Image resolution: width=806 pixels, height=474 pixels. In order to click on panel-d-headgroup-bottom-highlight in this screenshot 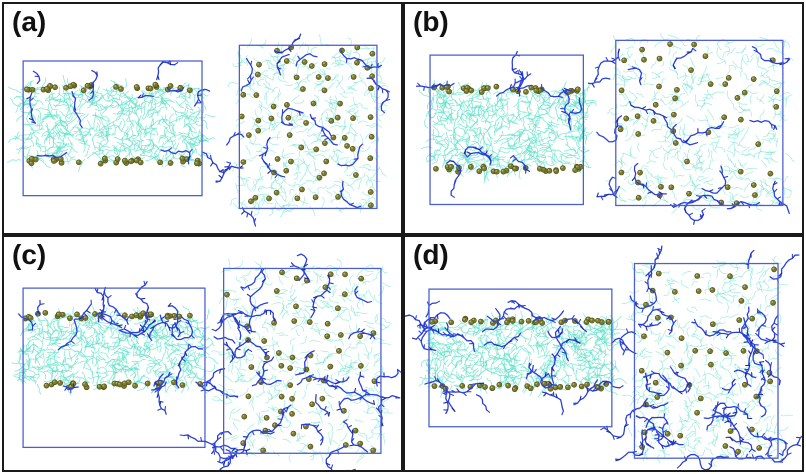, I will do `click(597, 386)`.